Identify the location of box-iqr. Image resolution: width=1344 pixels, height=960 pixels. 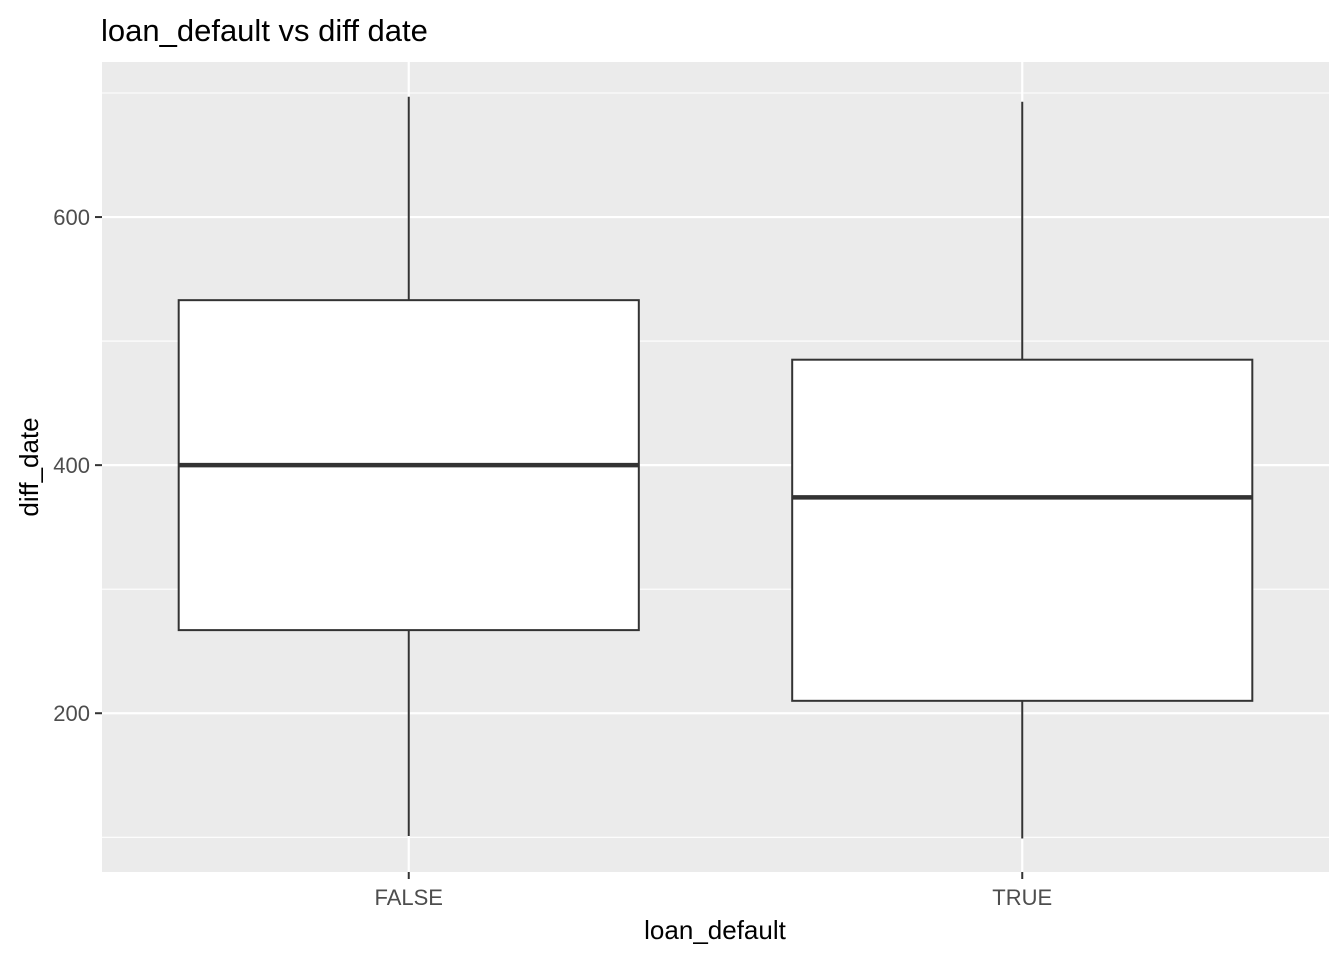
(1022, 530).